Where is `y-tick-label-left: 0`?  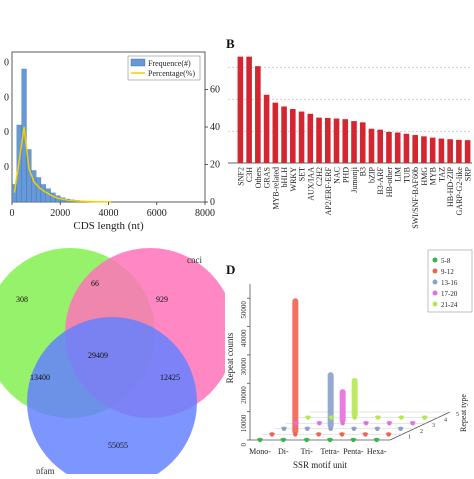
y-tick-label-left: 0 is located at coordinates (6, 167).